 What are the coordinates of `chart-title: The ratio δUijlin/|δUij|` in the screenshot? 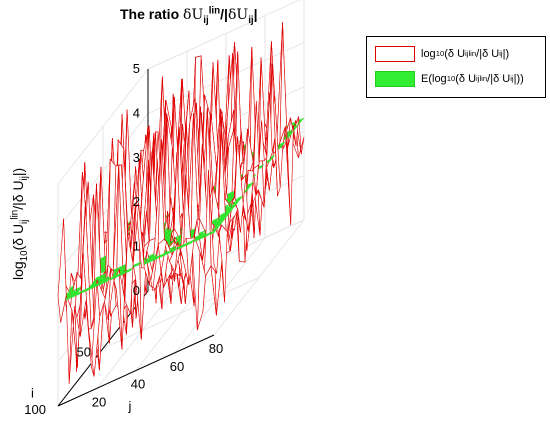 It's located at (189, 15).